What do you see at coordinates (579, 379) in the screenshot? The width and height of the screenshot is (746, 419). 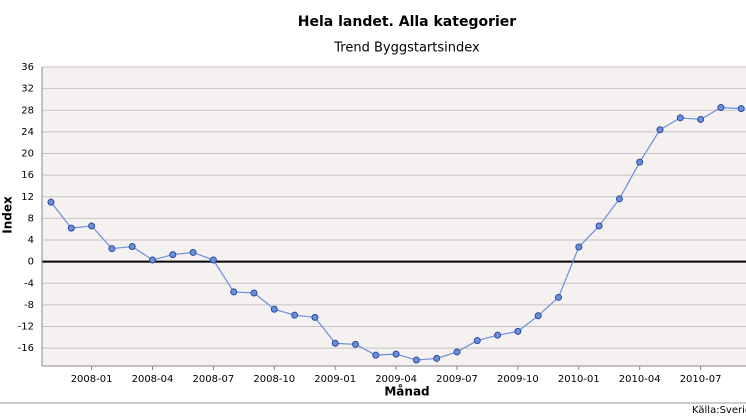 I see `x-tick-label: 2010-01` at bounding box center [579, 379].